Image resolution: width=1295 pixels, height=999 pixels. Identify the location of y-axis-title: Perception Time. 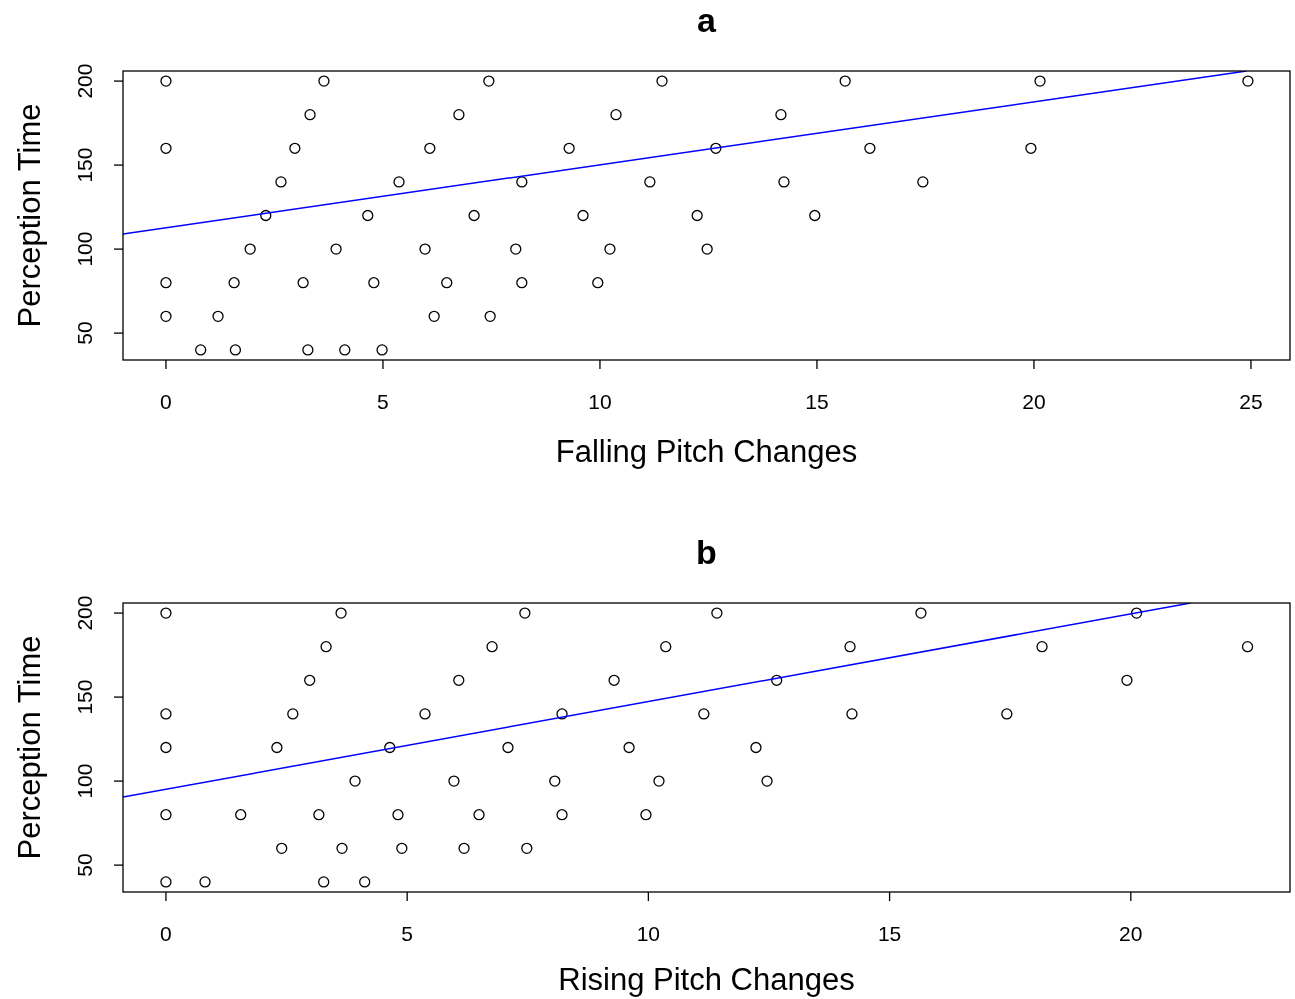
(29, 747).